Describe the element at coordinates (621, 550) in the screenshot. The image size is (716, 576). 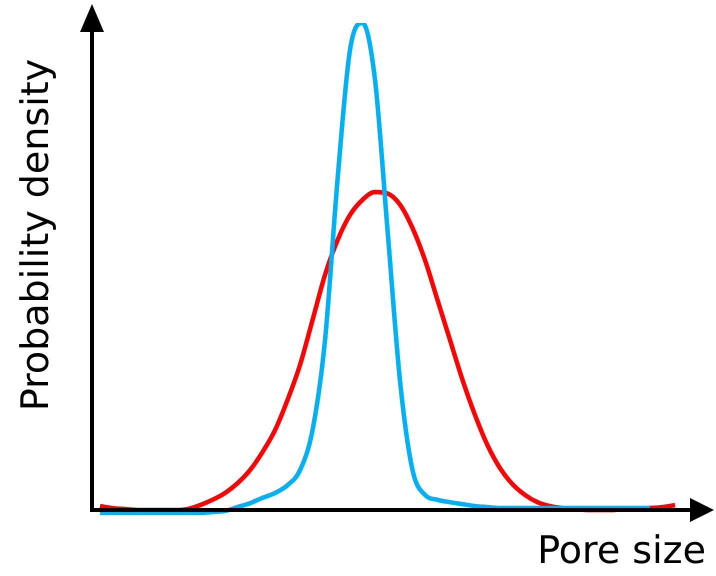
I see `x-axis-title: Pore size` at that location.